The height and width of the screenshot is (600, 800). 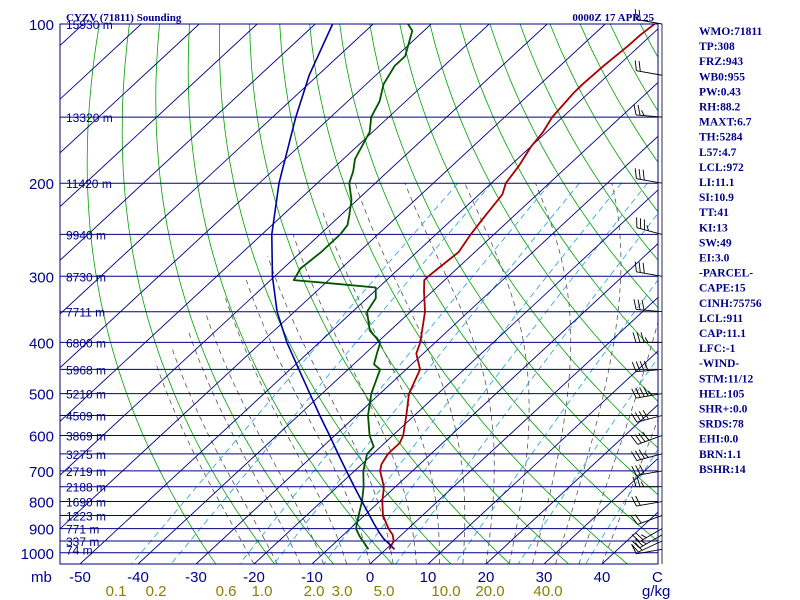 What do you see at coordinates (86, 395) in the screenshot?
I see `height-label: 5210 m` at bounding box center [86, 395].